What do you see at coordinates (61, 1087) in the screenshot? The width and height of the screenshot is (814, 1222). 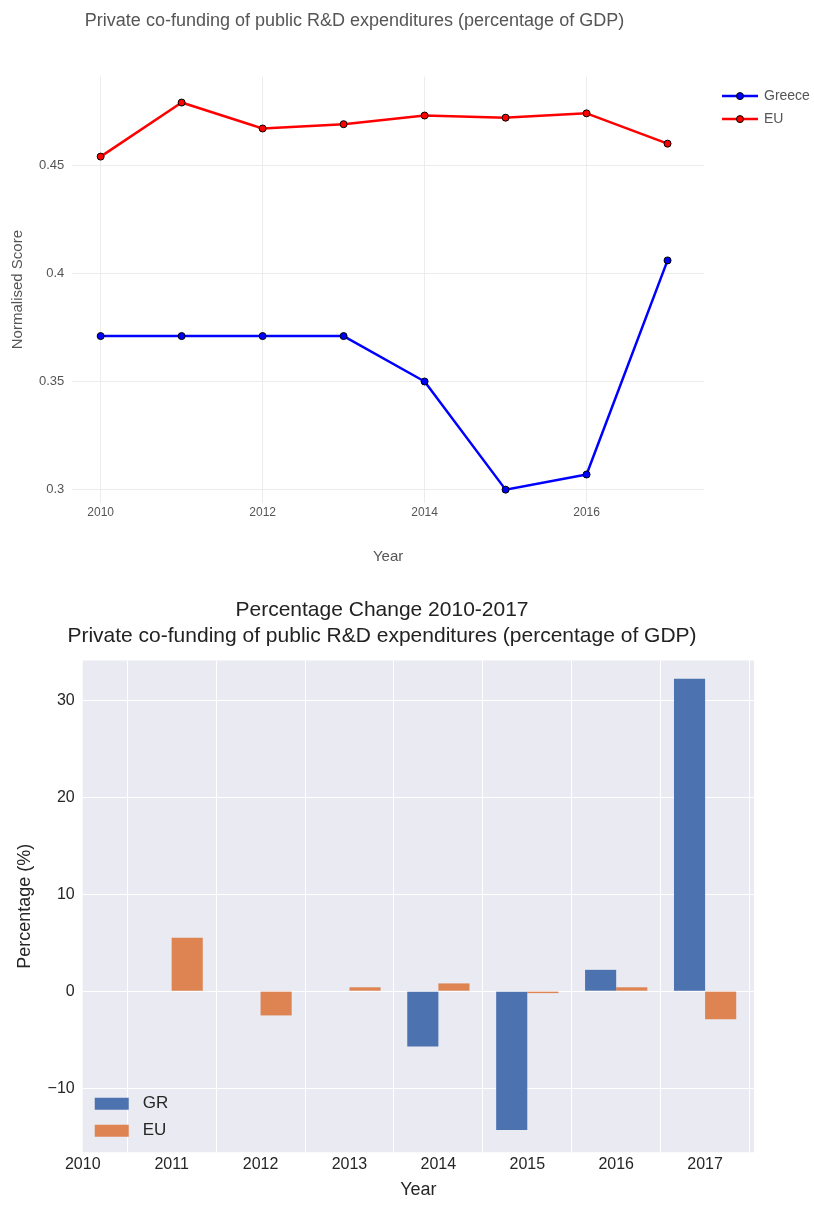 I see `y-tick-label: −10` at bounding box center [61, 1087].